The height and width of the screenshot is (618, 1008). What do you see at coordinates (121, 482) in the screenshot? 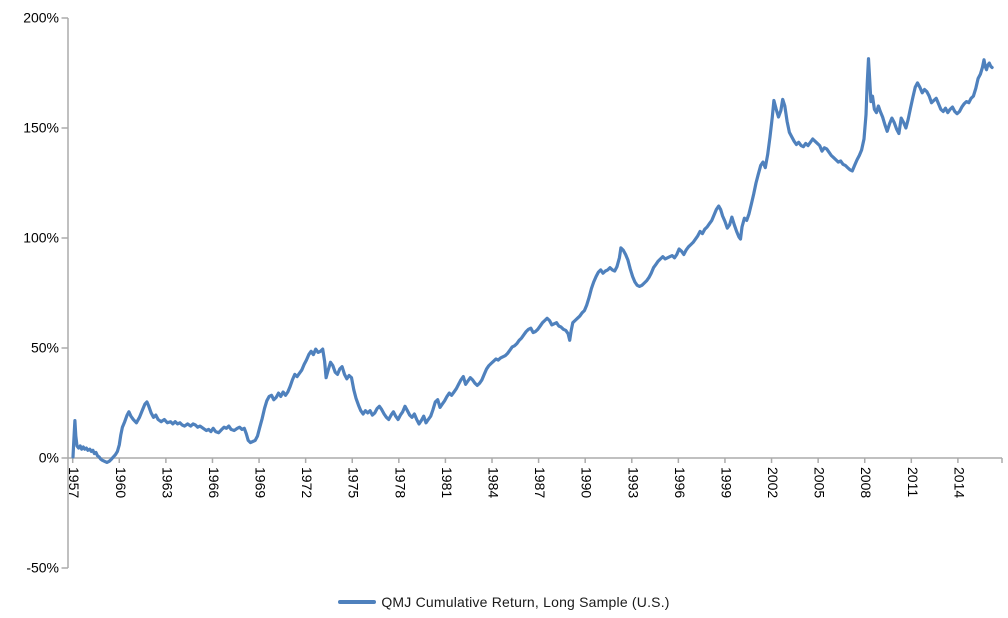
I see `x-tick-label: 1960` at bounding box center [121, 482].